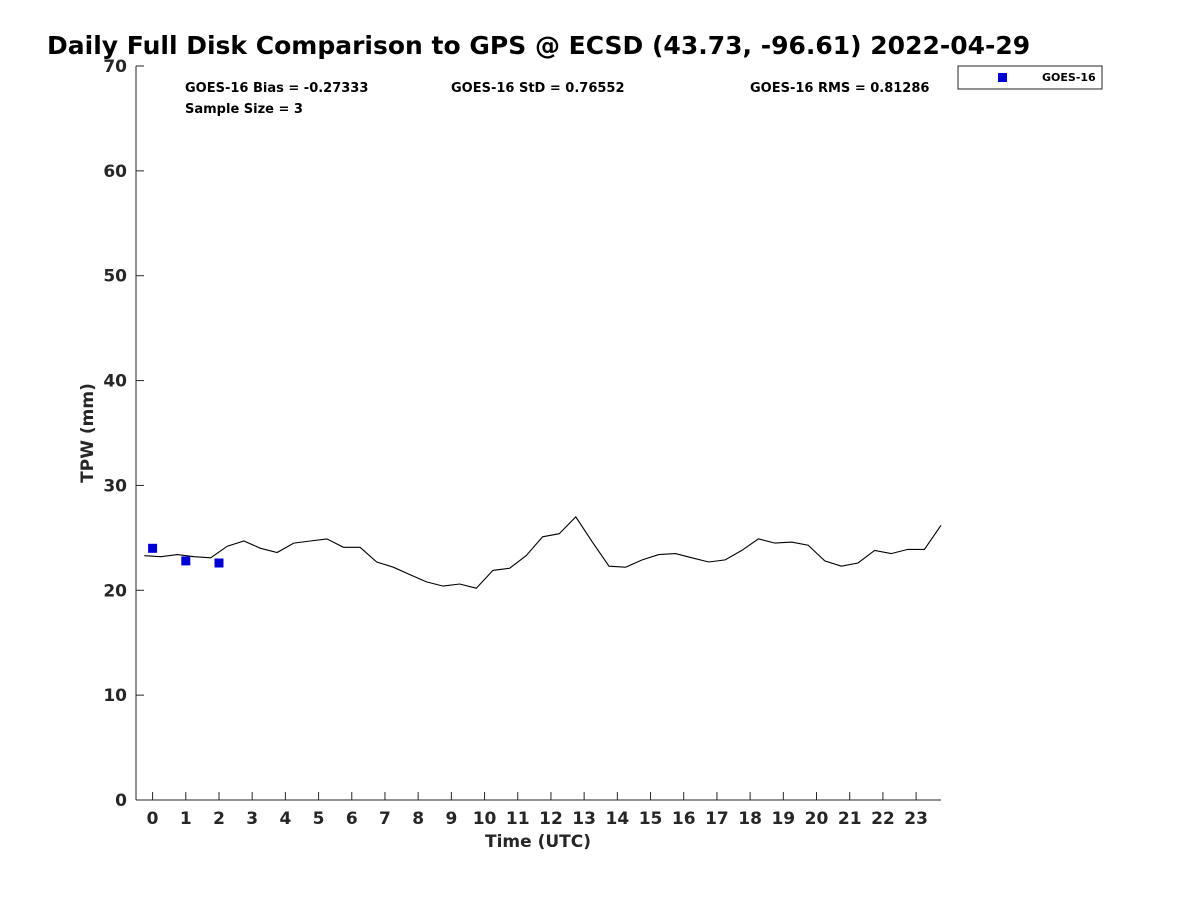 The image size is (1200, 900). What do you see at coordinates (485, 819) in the screenshot?
I see `x-tick-label: 10` at bounding box center [485, 819].